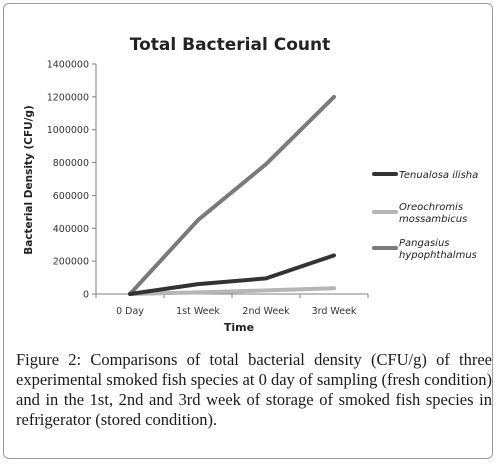 The image size is (500, 466). Describe the element at coordinates (239, 327) in the screenshot. I see `x-axis-title: Time` at that location.